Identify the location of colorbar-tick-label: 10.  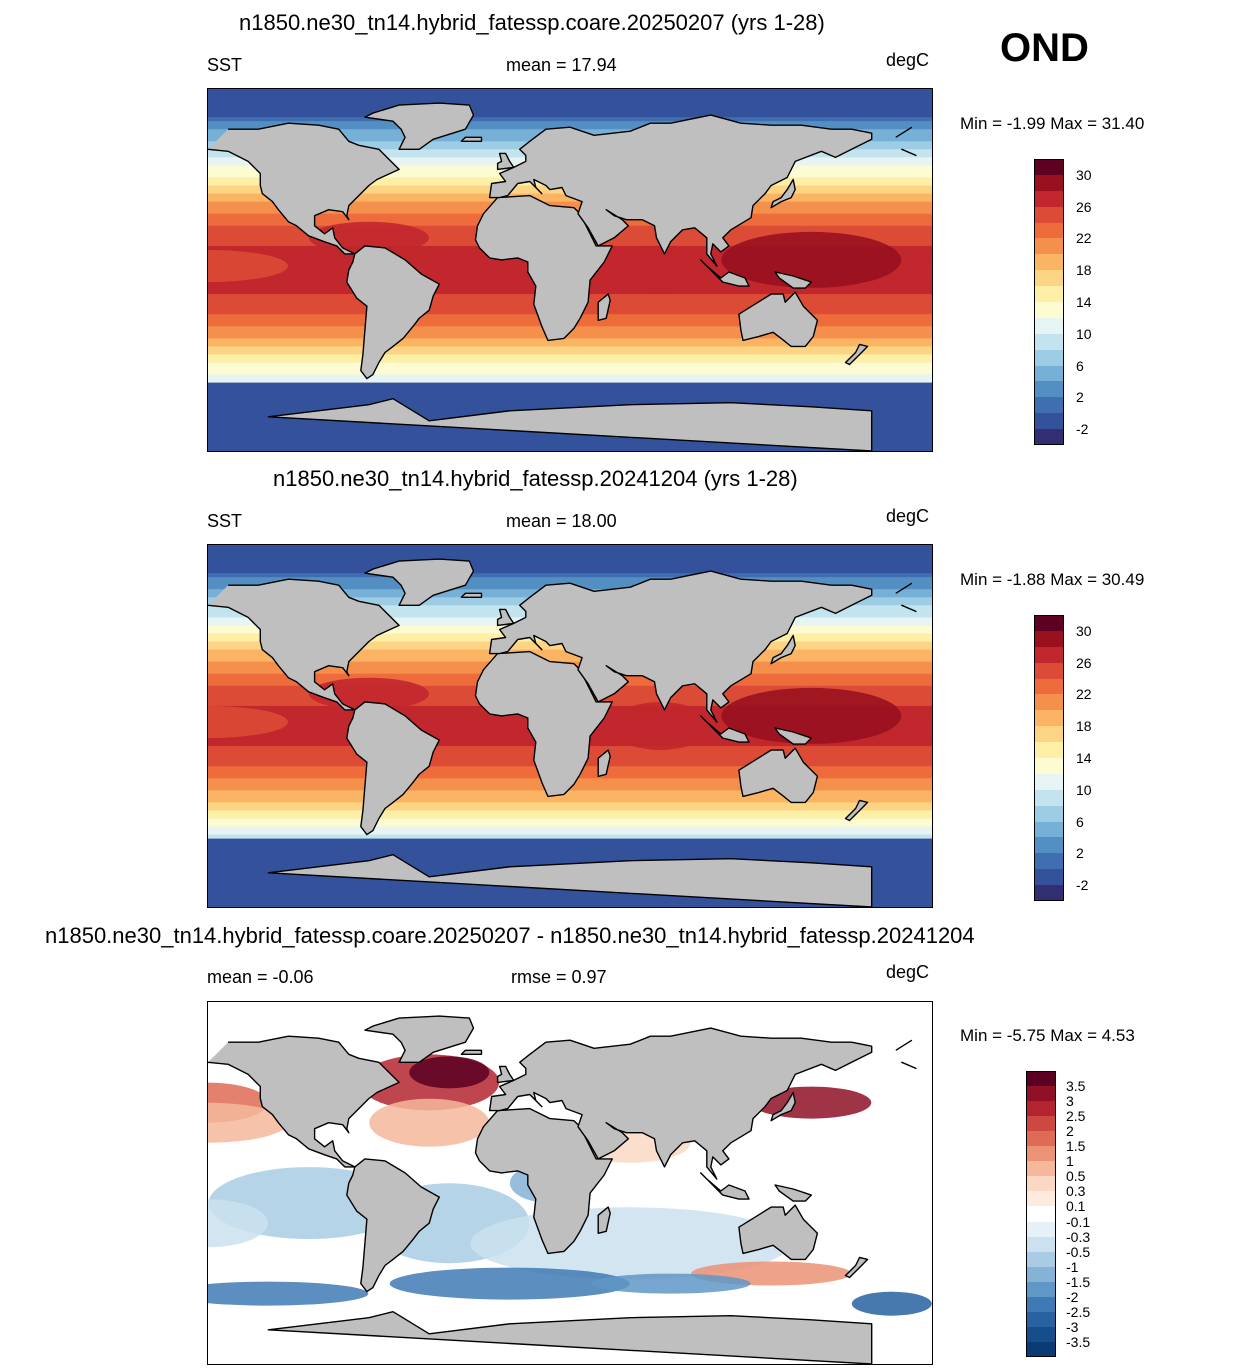
(1084, 333).